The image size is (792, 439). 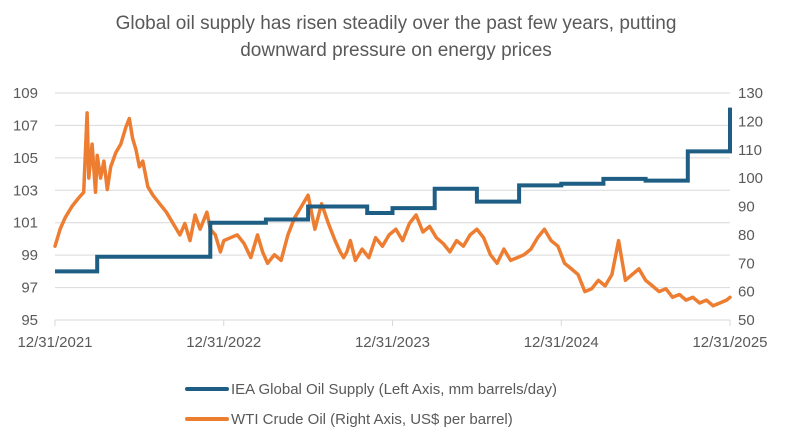 I want to click on x-tick-label: 12/31/2022, so click(x=223, y=342).